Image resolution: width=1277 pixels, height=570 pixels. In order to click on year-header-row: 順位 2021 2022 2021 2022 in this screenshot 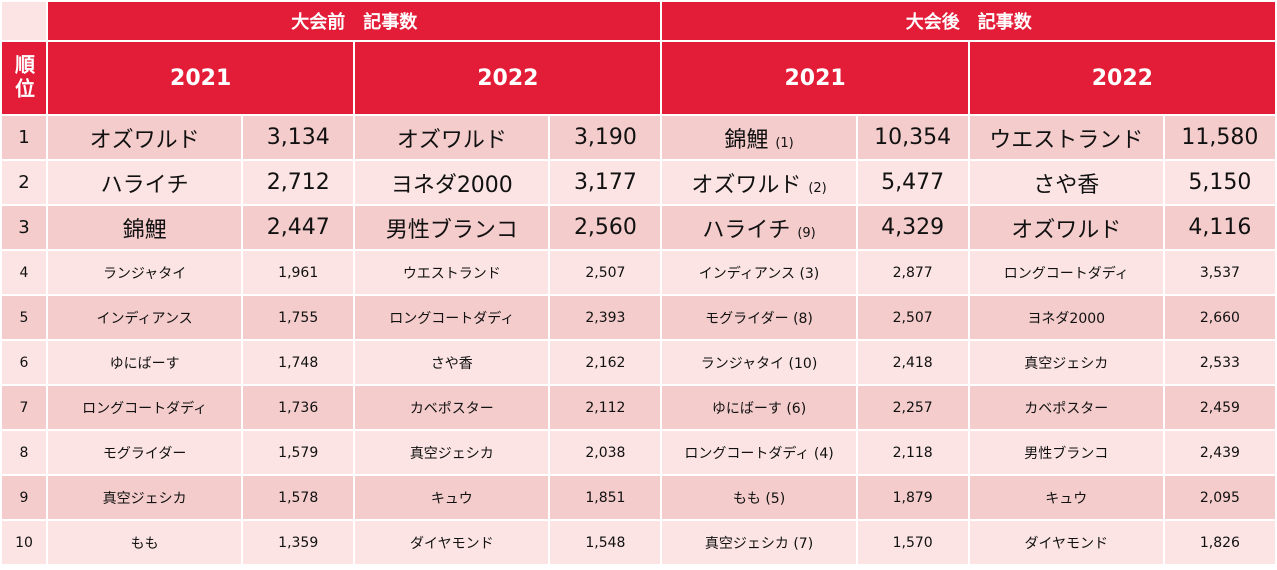, I will do `click(638, 78)`.